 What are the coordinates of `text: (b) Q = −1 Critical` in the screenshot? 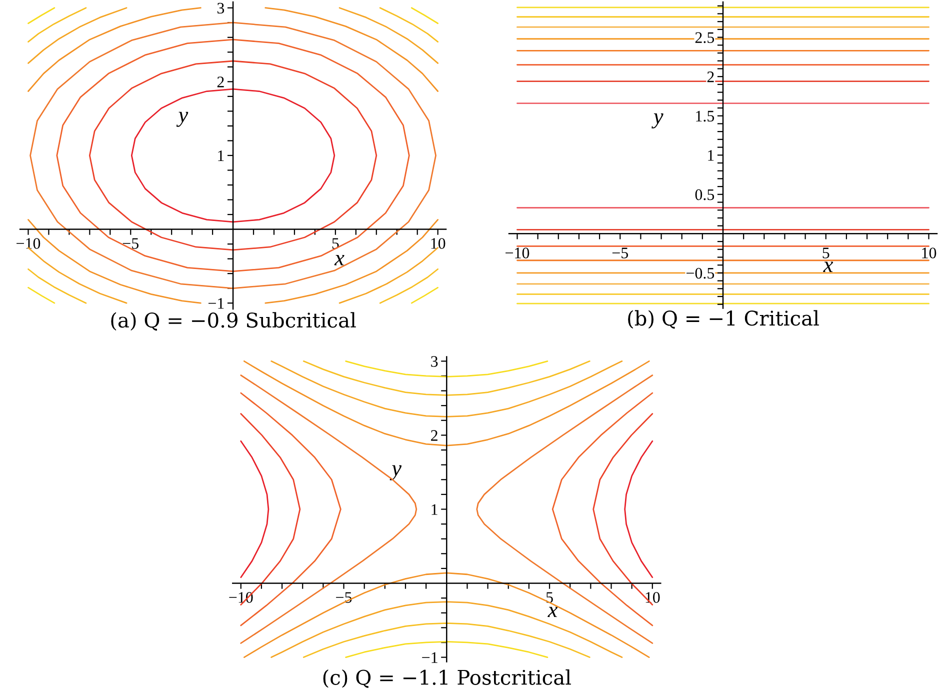 It's located at (723, 319).